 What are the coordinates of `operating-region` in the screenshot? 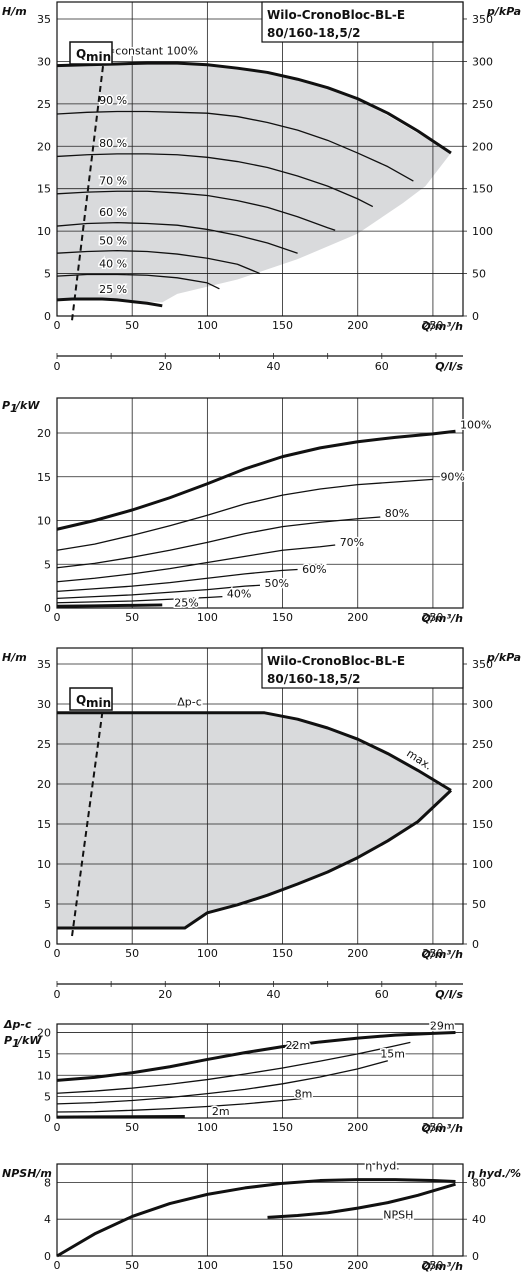 It's located at (254, 183).